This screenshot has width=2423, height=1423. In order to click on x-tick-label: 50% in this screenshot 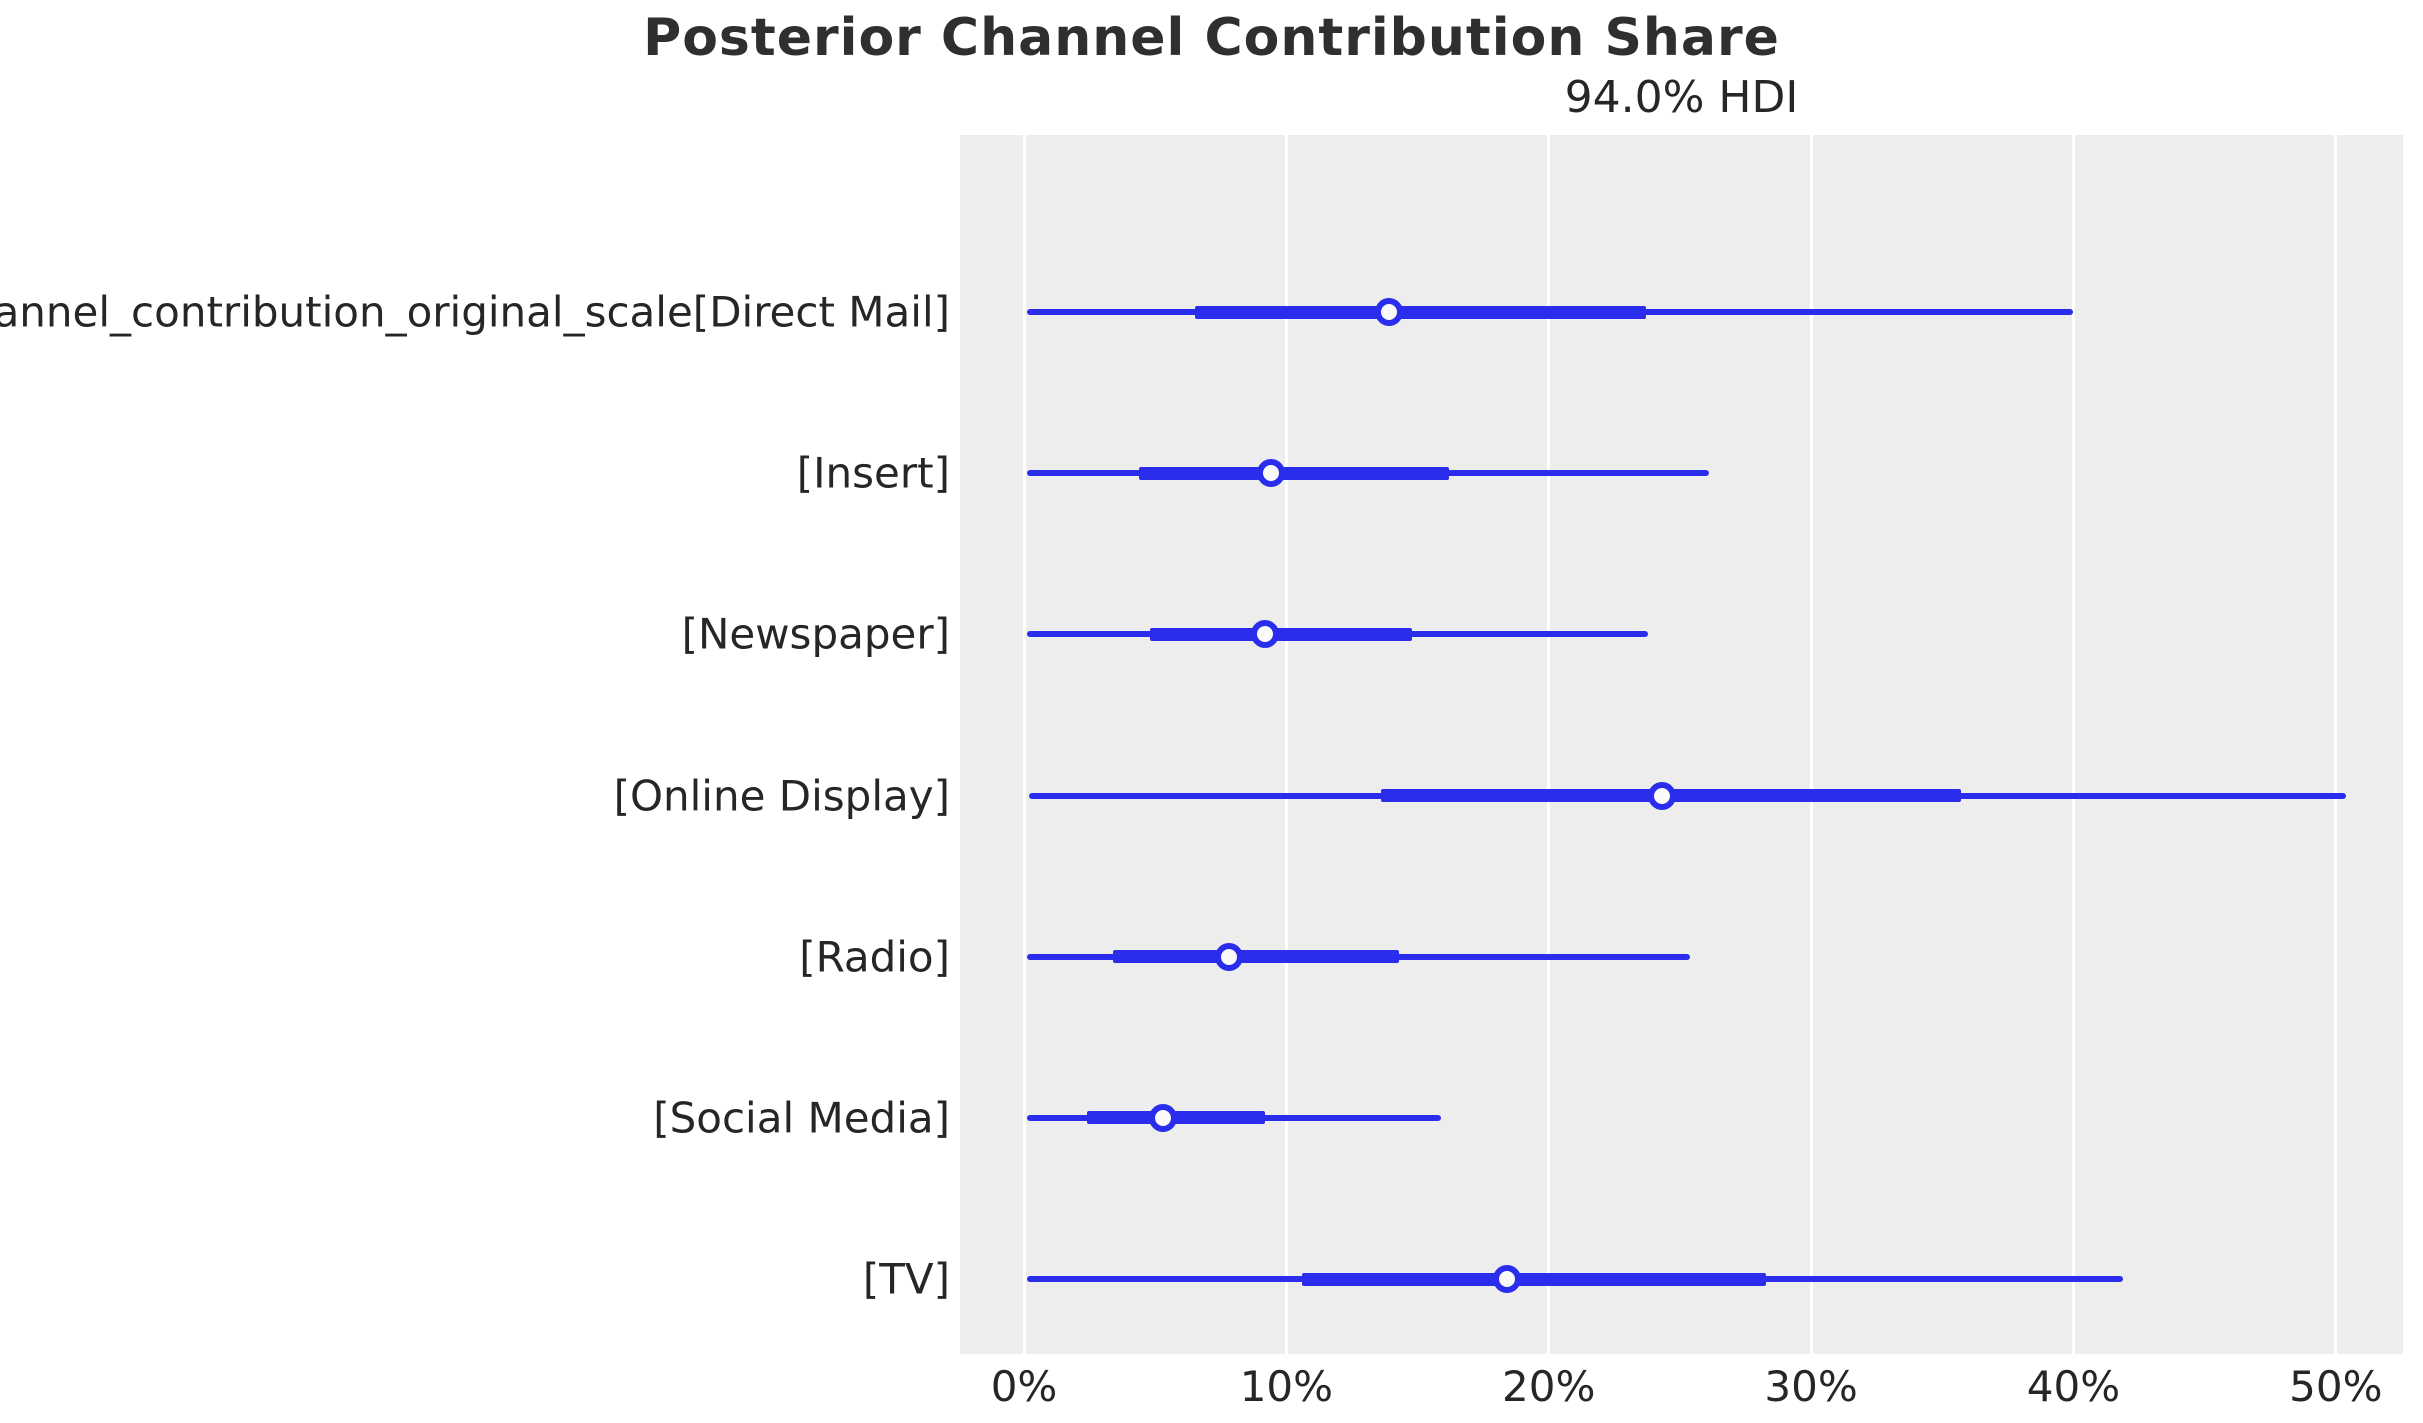, I will do `click(2336, 1386)`.